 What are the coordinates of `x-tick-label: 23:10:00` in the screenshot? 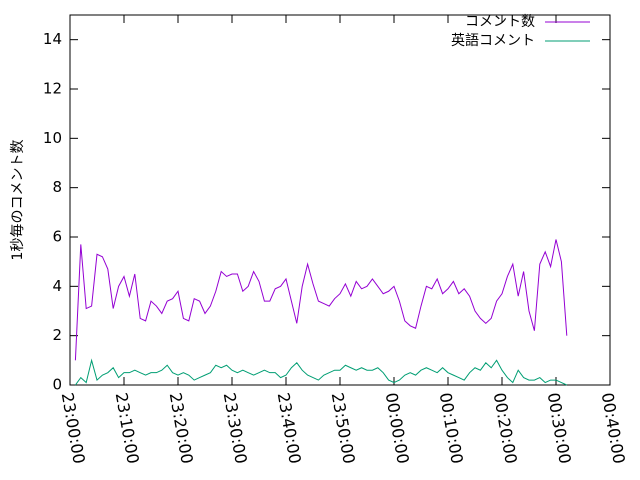 It's located at (127, 428).